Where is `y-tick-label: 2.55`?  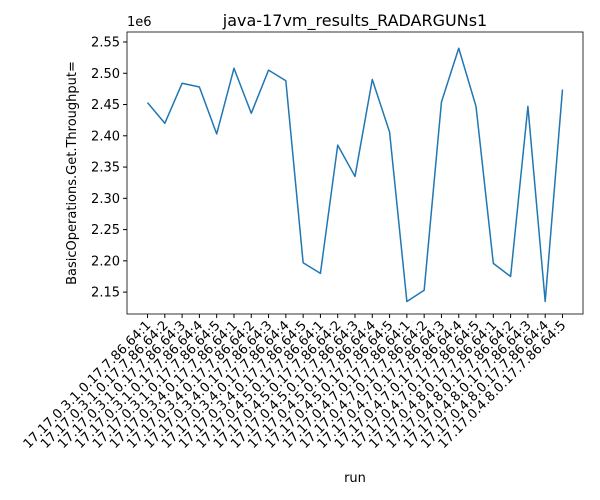
y-tick-label: 2.55 is located at coordinates (105, 43).